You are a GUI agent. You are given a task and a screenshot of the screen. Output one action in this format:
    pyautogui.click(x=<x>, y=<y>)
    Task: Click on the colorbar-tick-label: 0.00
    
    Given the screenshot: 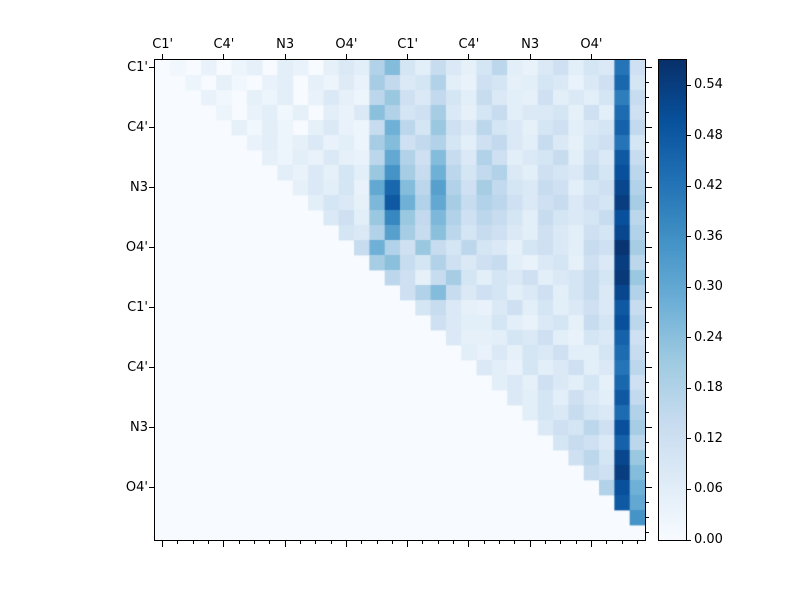 What is the action you would take?
    pyautogui.click(x=708, y=539)
    